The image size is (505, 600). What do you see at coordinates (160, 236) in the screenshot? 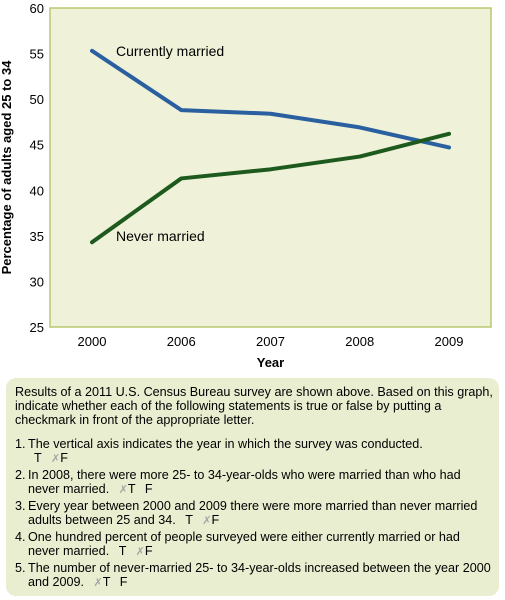
I see `series-label-never-married: Never married` at bounding box center [160, 236].